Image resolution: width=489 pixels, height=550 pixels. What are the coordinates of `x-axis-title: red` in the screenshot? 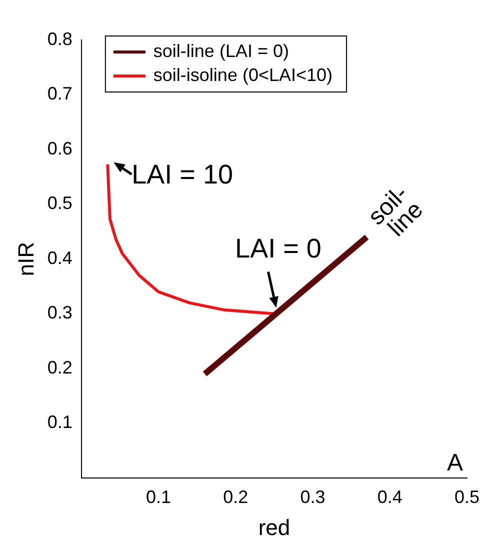 It's located at (274, 527).